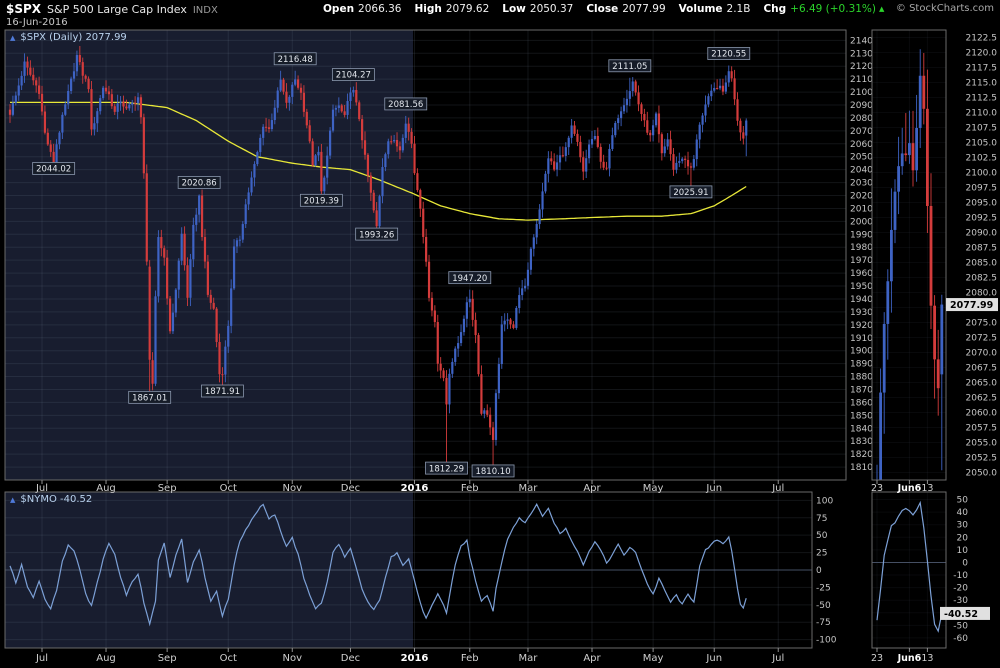 The height and width of the screenshot is (668, 1000). Describe the element at coordinates (861, 80) in the screenshot. I see `svg-text: 2110` at that location.